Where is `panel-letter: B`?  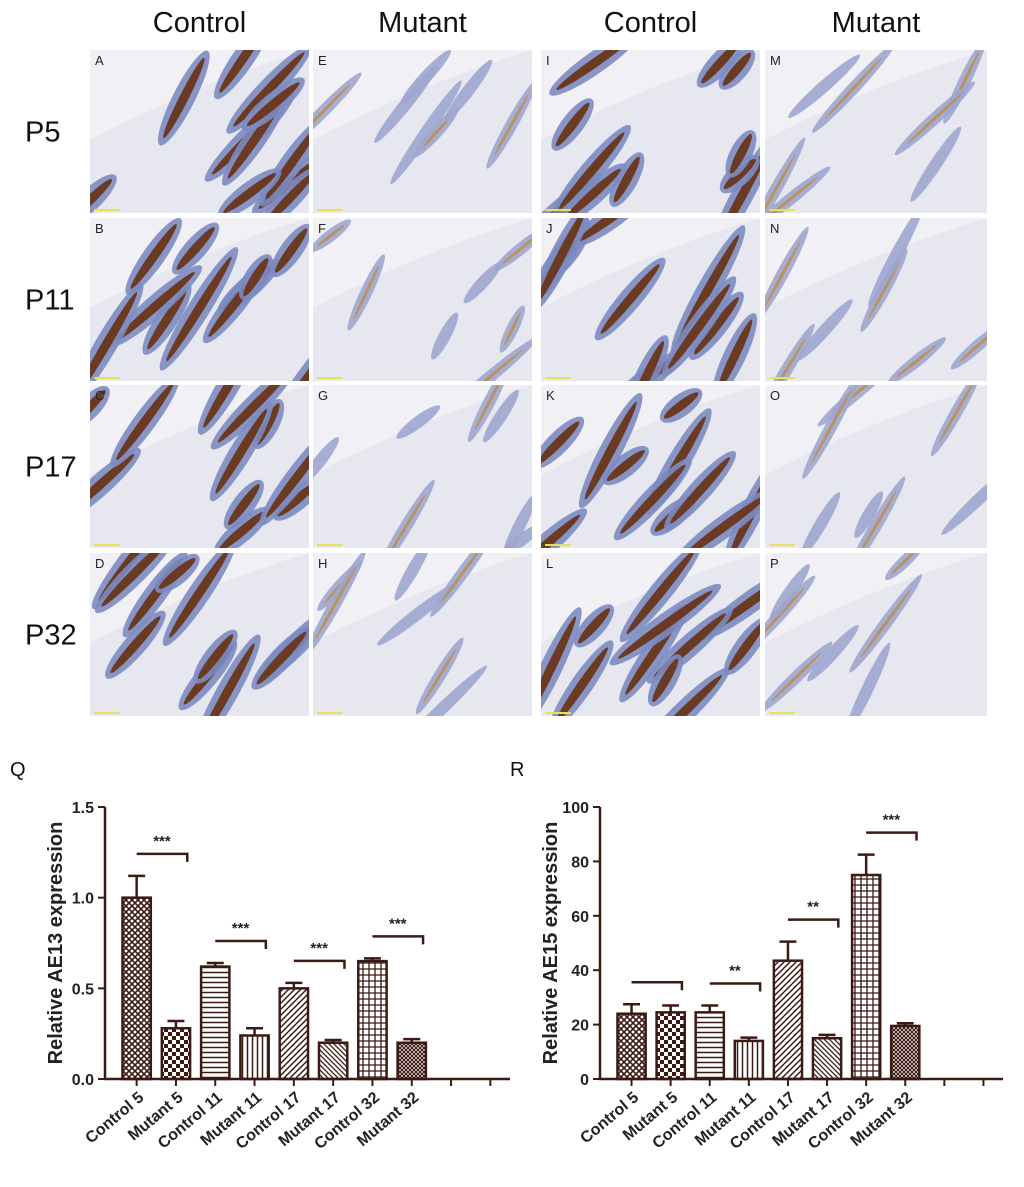
panel-letter: B is located at coordinates (99, 228).